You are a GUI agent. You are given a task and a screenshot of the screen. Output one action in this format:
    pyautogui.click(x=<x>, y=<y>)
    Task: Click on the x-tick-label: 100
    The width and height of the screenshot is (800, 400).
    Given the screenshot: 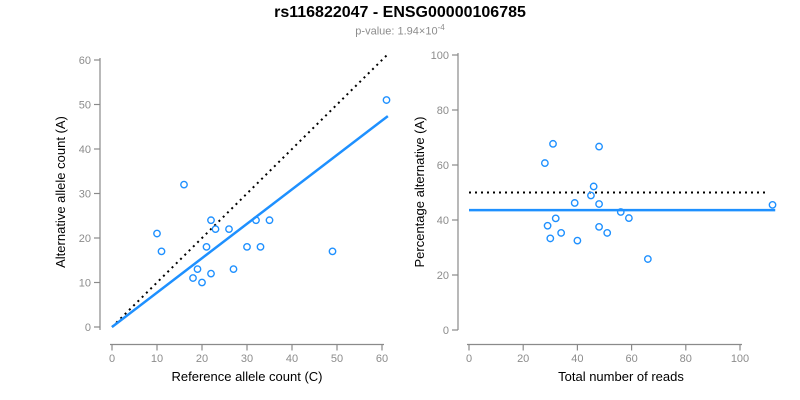 What is the action you would take?
    pyautogui.click(x=740, y=359)
    